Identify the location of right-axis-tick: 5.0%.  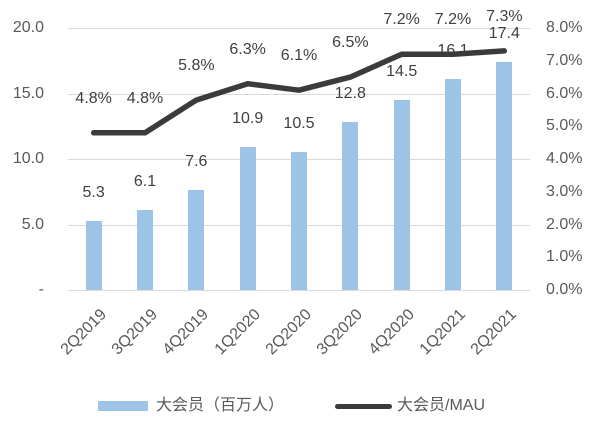
(564, 126).